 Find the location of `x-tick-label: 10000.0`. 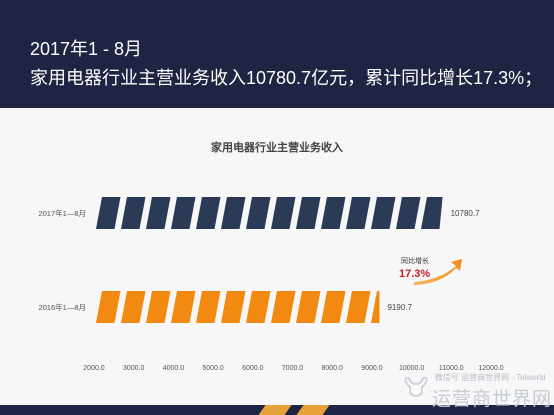

x-tick-label: 10000.0 is located at coordinates (411, 368).